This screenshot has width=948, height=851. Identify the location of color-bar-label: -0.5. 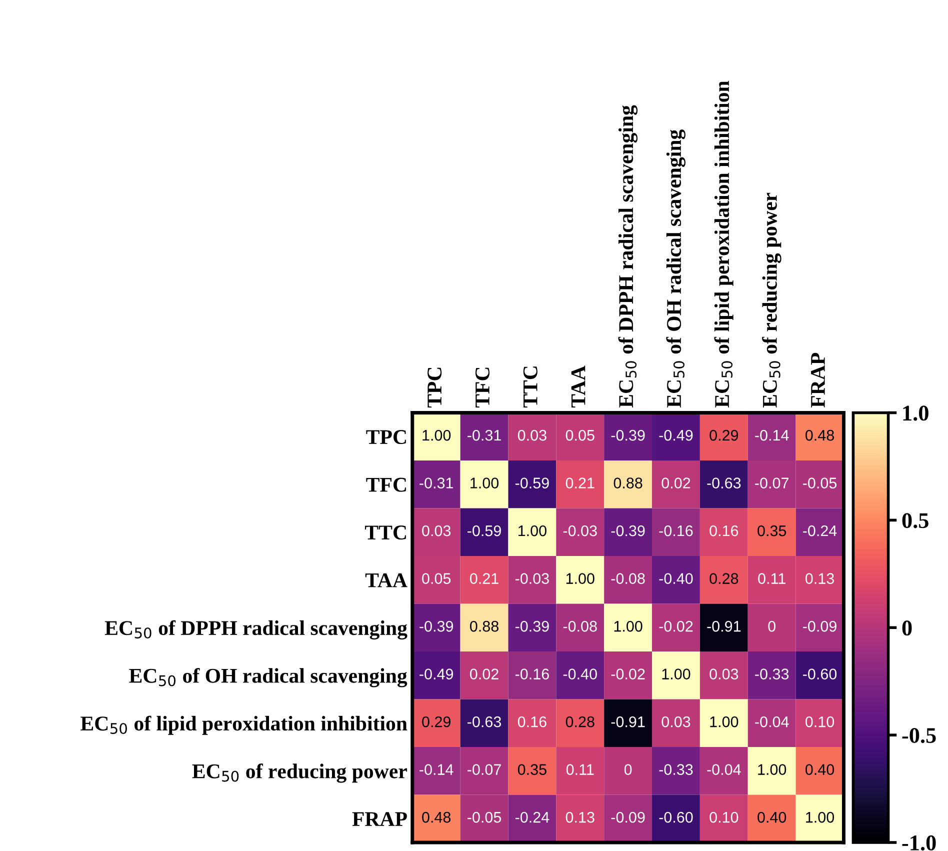
(919, 736).